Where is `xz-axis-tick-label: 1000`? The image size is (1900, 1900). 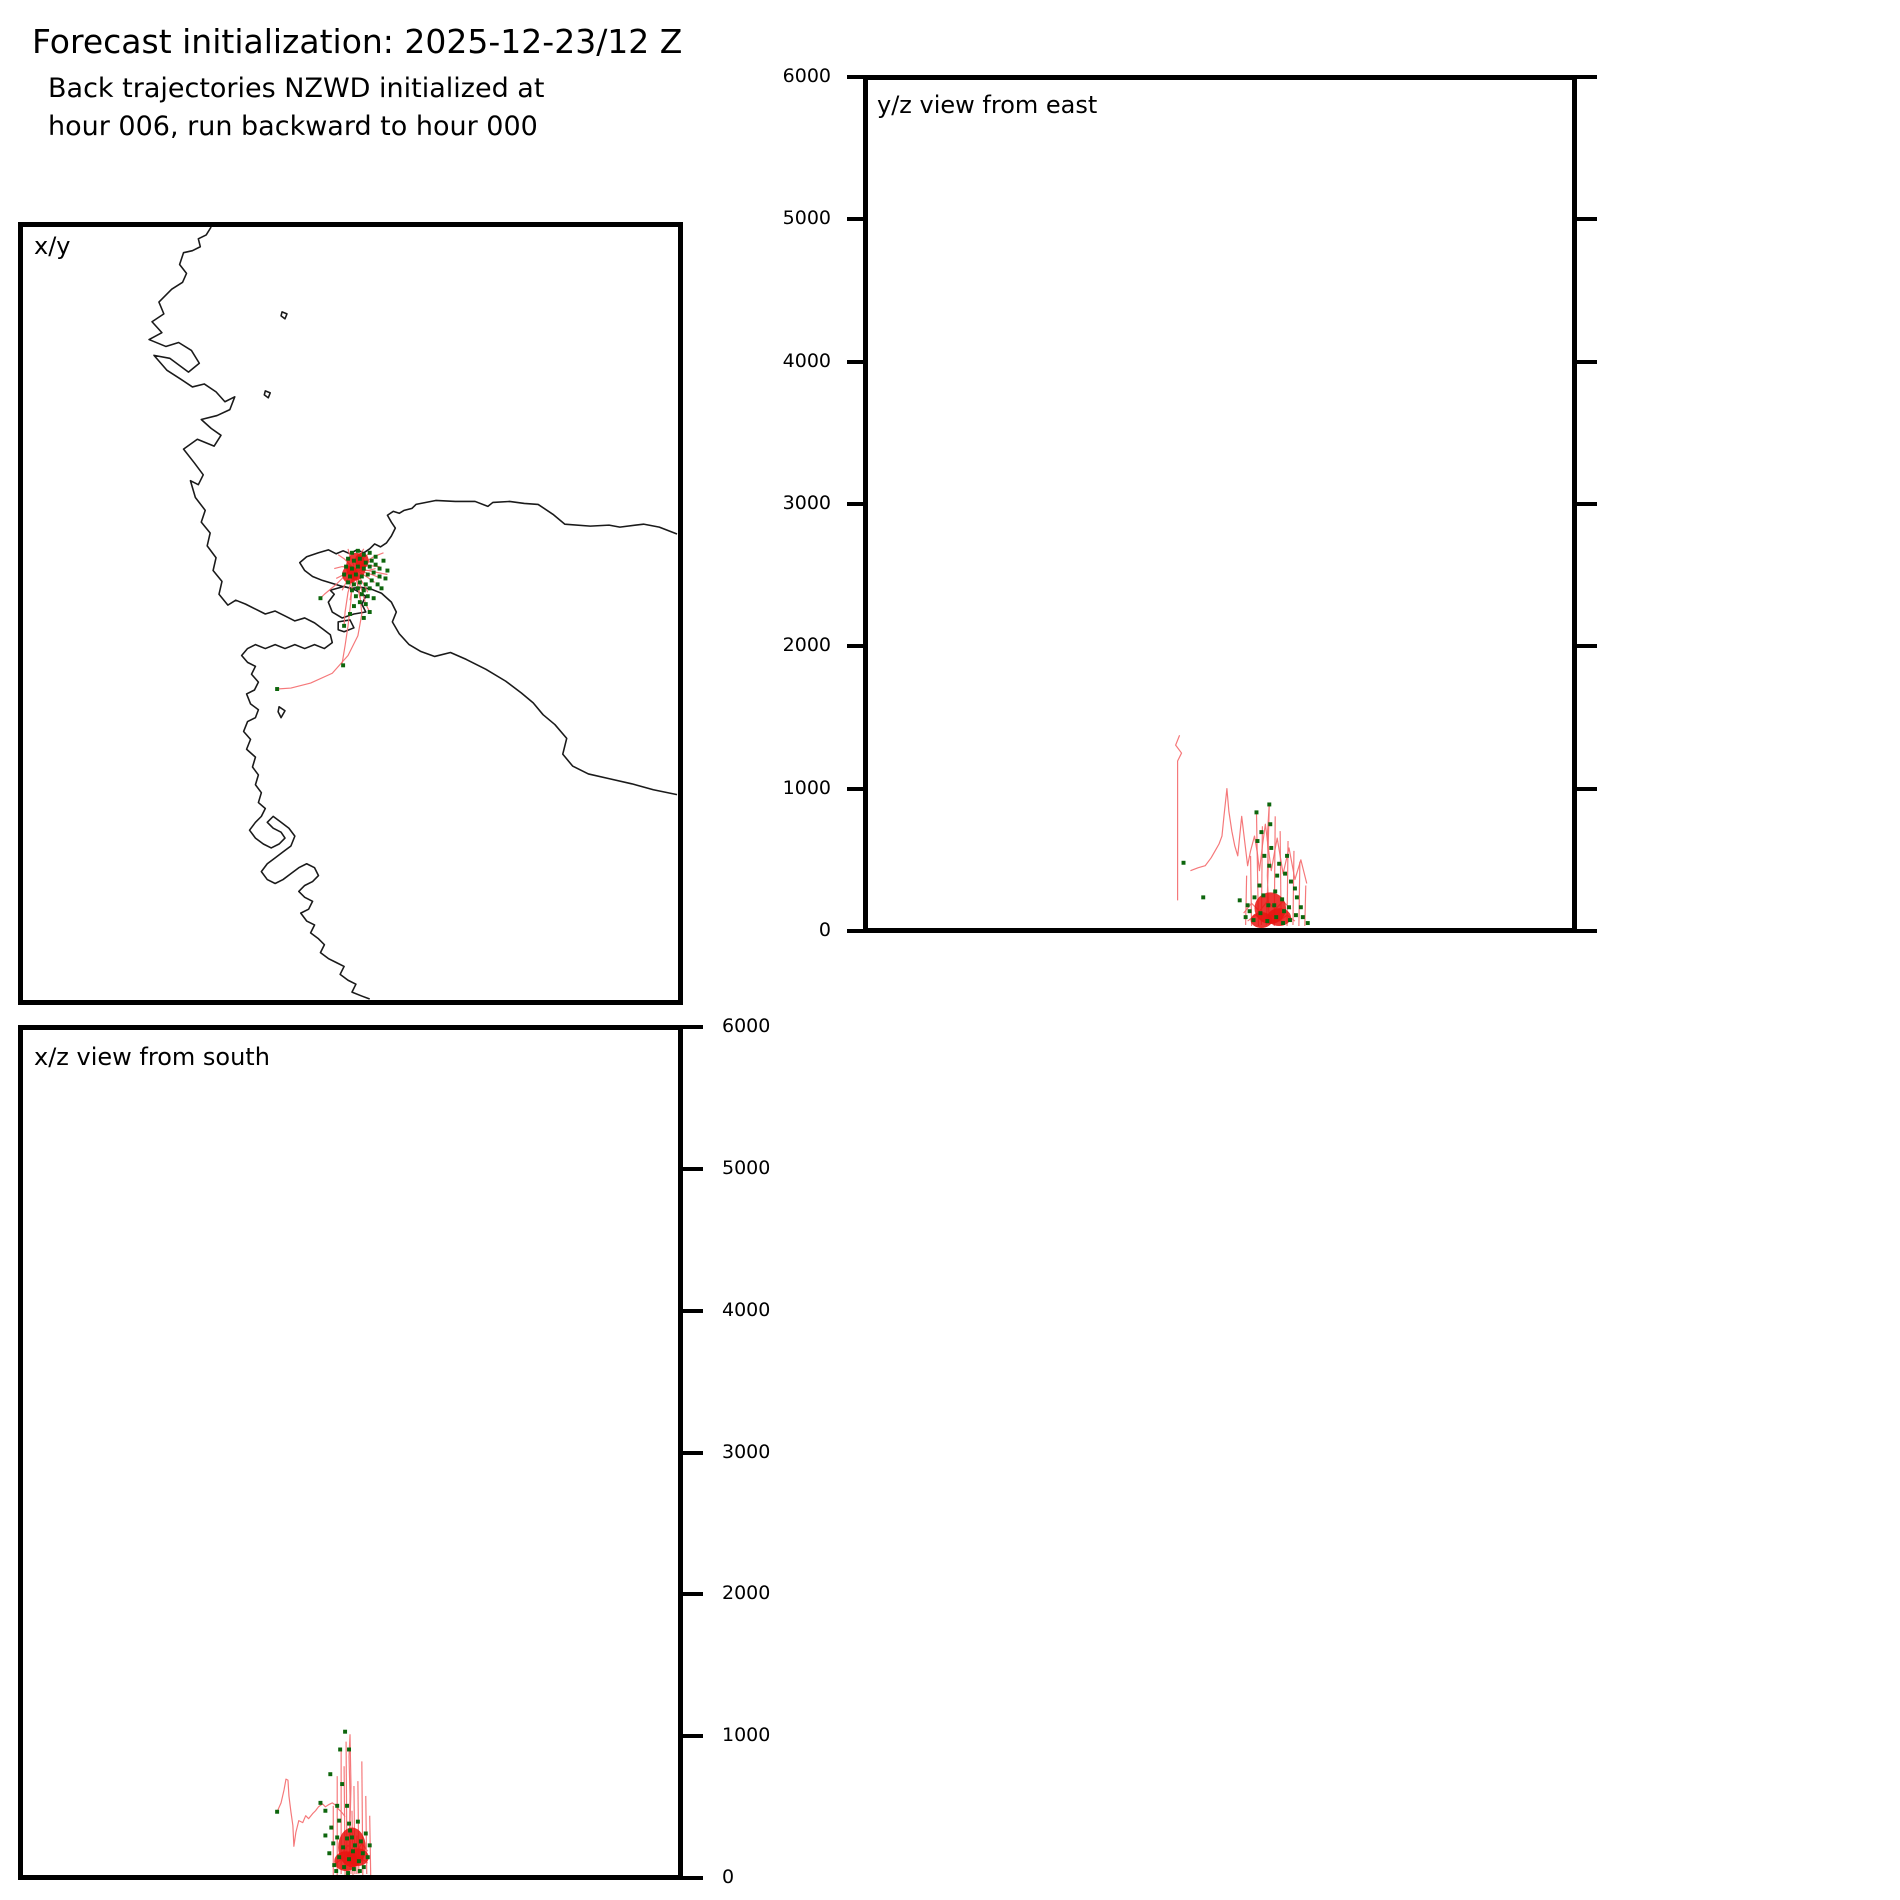
xz-axis-tick-label: 1000 is located at coordinates (746, 1735).